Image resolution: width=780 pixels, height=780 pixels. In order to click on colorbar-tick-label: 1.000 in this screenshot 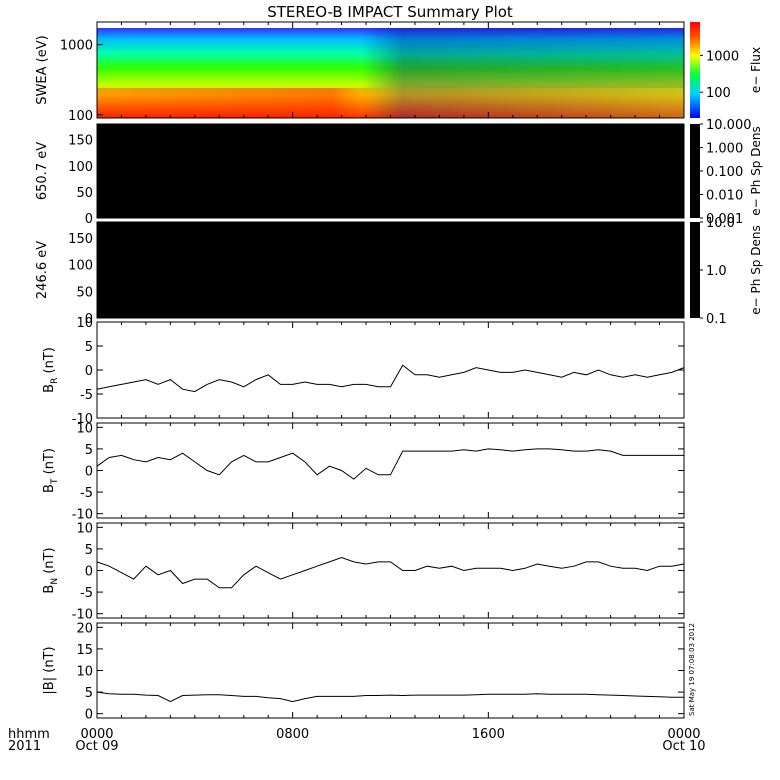, I will do `click(724, 149)`.